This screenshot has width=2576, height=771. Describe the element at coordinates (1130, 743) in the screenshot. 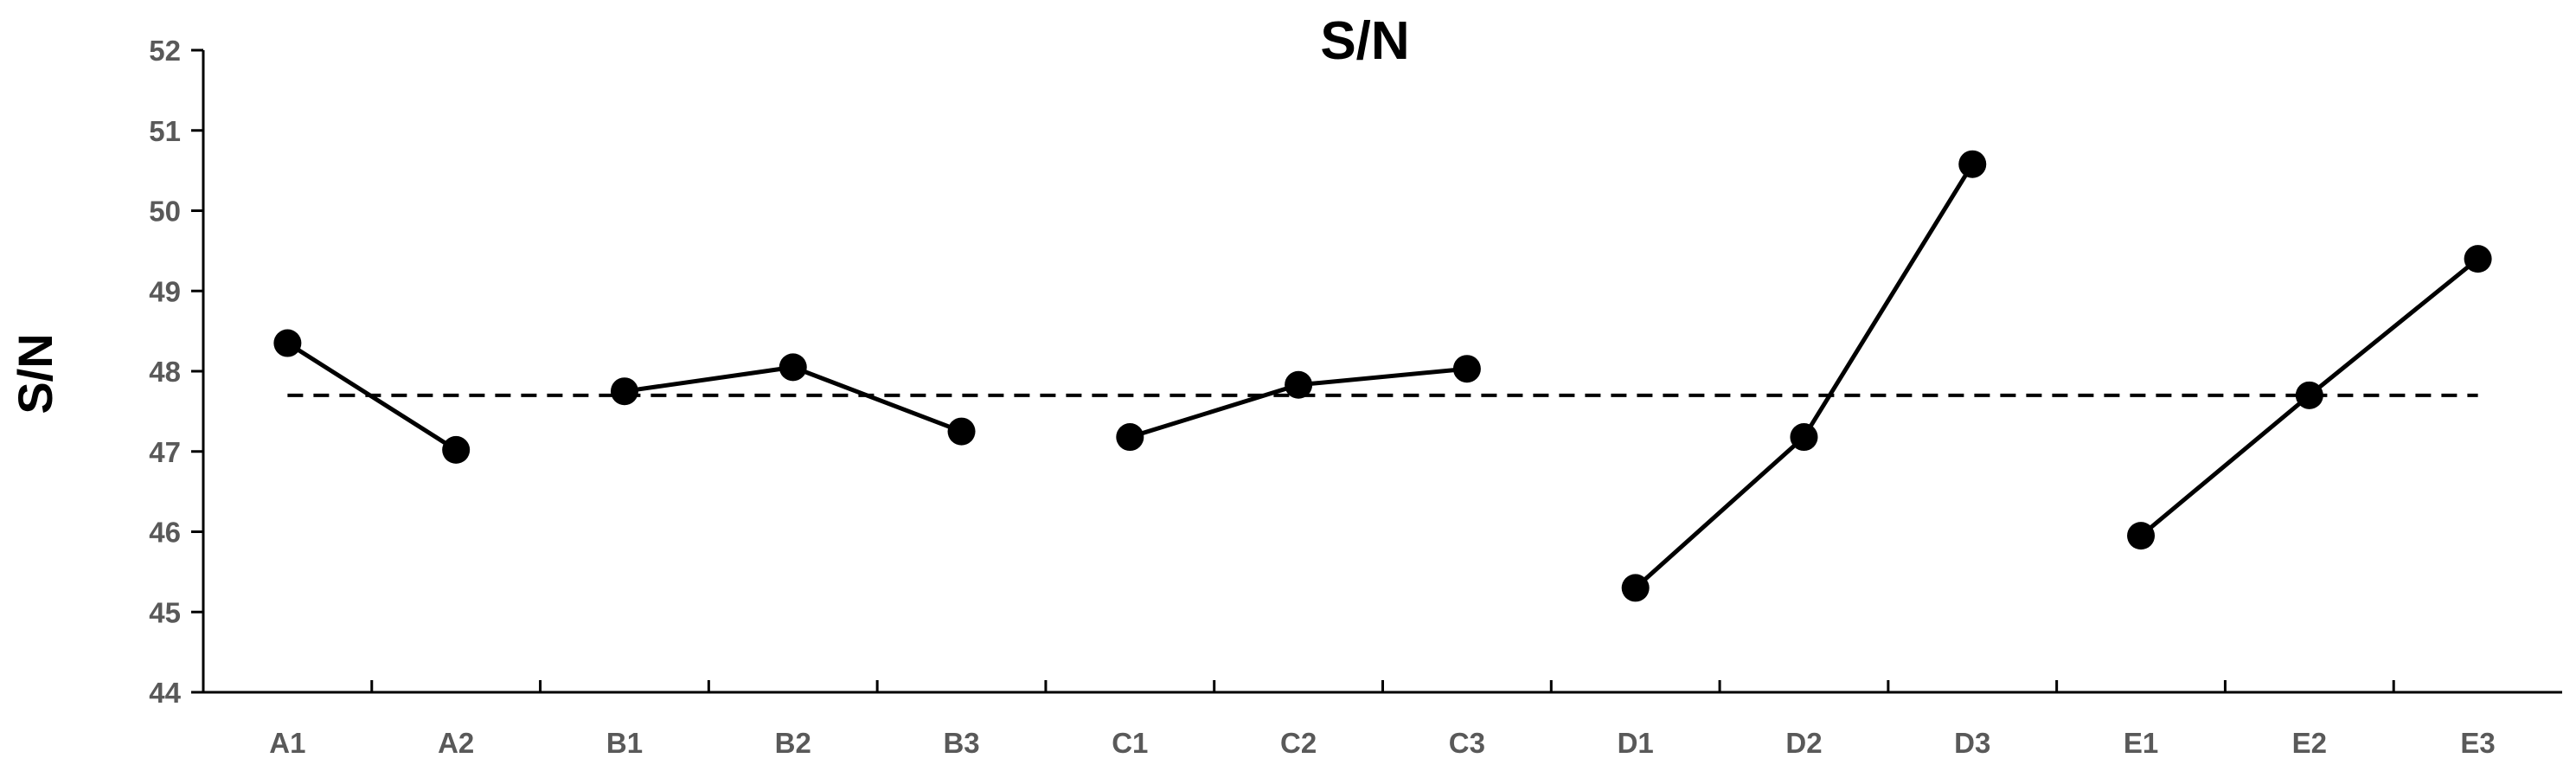

I see `x-tick-label: C1` at that location.